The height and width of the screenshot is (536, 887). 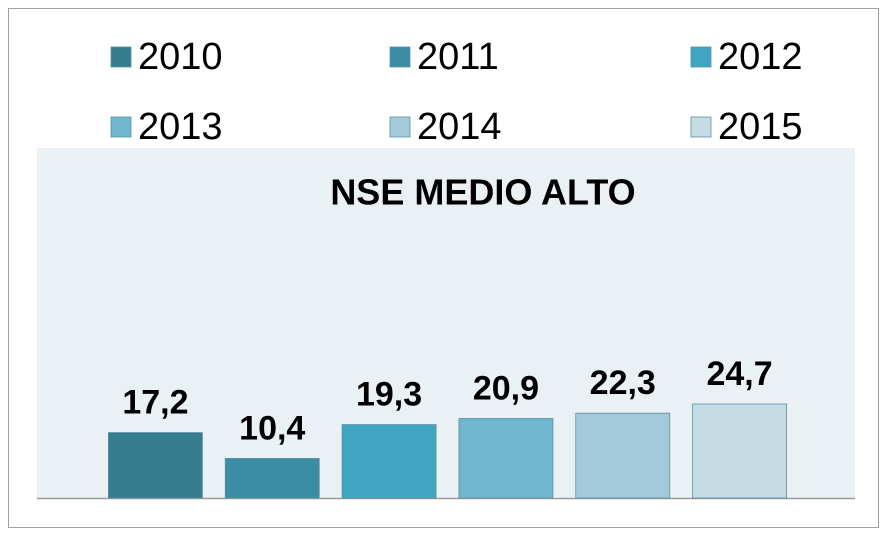 I want to click on value-label: 19,3, so click(x=389, y=395).